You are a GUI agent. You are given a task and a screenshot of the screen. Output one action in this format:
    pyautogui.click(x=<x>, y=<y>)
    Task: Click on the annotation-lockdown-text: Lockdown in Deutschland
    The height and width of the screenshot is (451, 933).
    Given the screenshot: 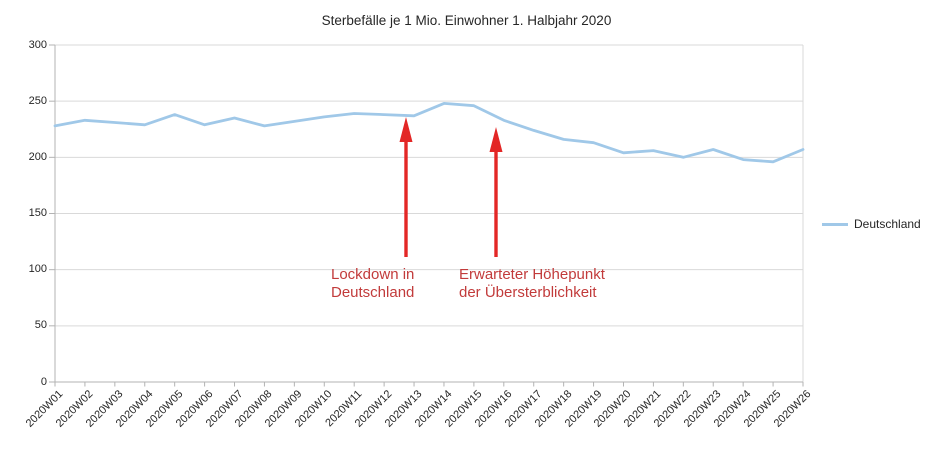 What is the action you would take?
    pyautogui.click(x=372, y=284)
    